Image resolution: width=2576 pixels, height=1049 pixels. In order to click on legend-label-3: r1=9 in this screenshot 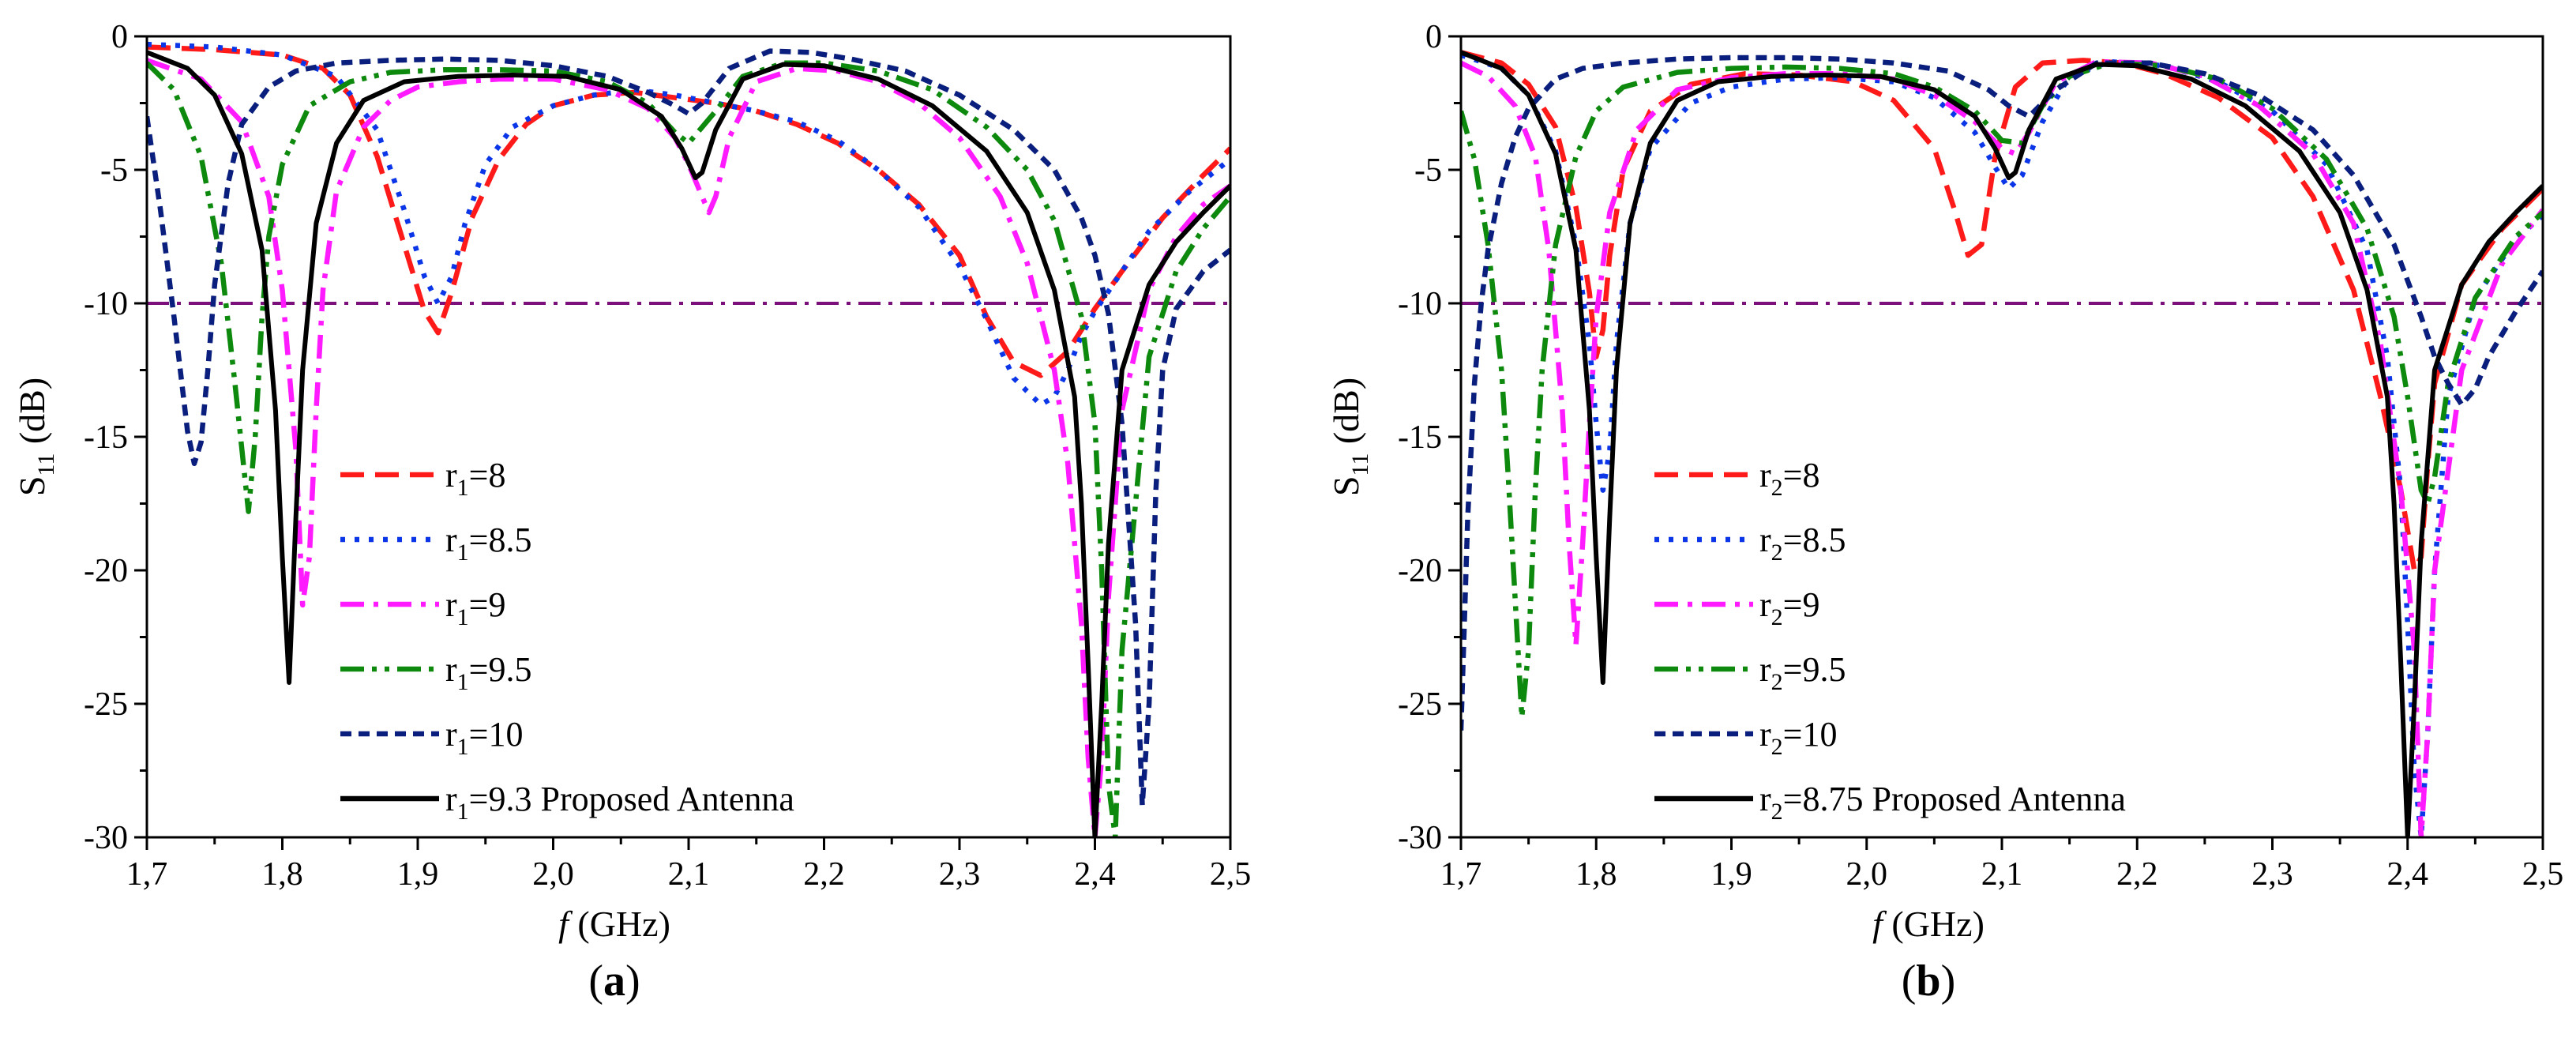, I will do `click(475, 607)`.